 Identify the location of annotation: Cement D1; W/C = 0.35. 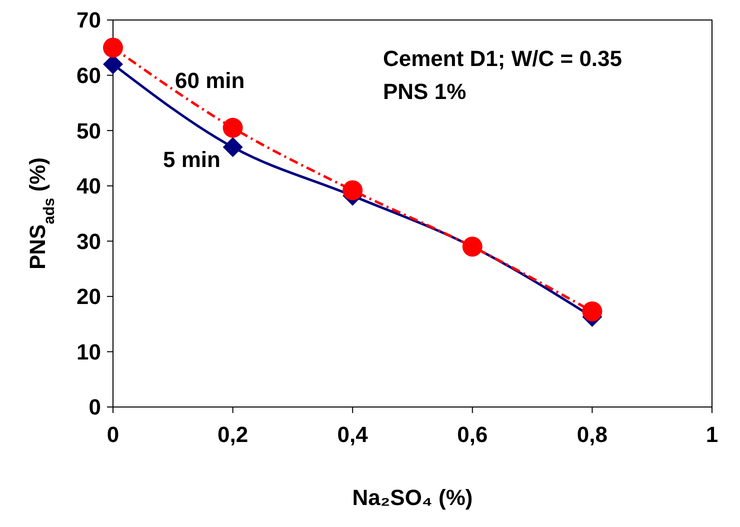
(502, 58).